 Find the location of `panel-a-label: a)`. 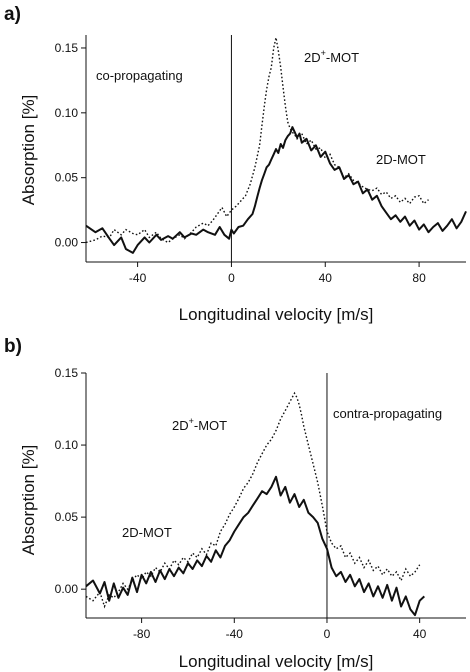

panel-a-label: a) is located at coordinates (12, 14).